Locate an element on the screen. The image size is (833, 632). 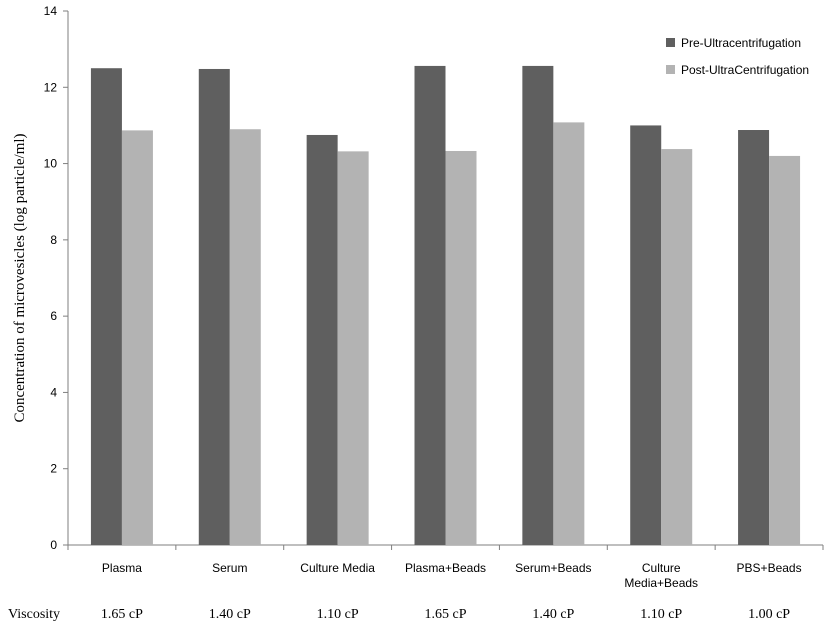
viscosity-label: Viscosity is located at coordinates (34, 614).